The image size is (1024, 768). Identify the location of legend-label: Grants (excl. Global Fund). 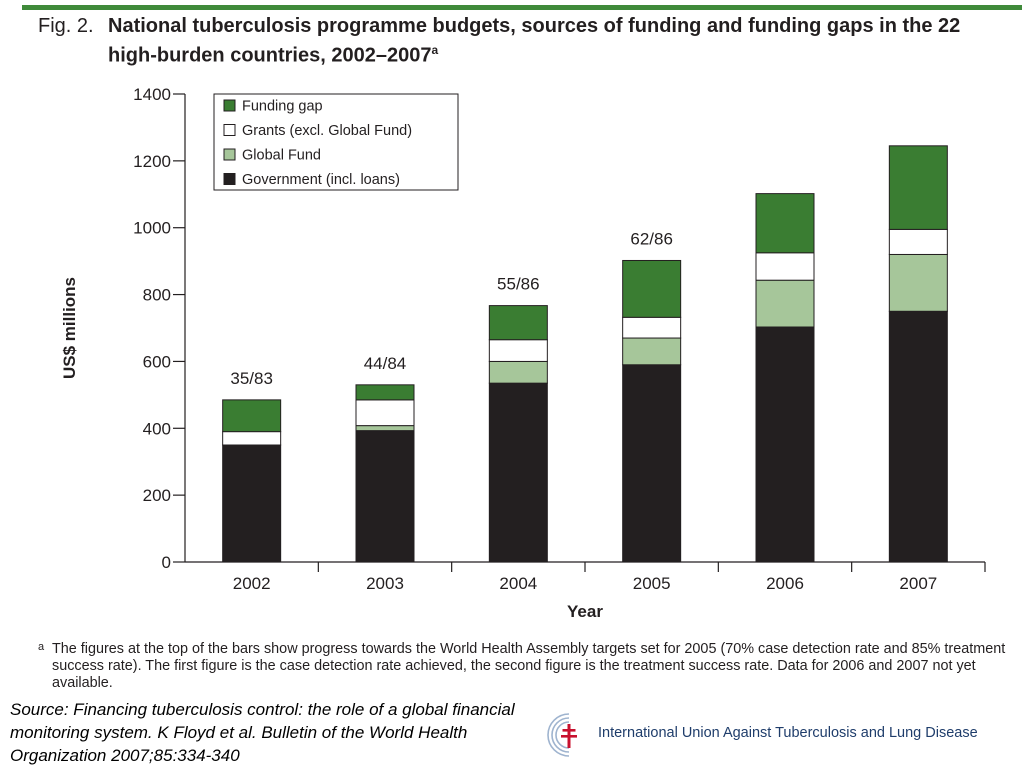
(327, 131).